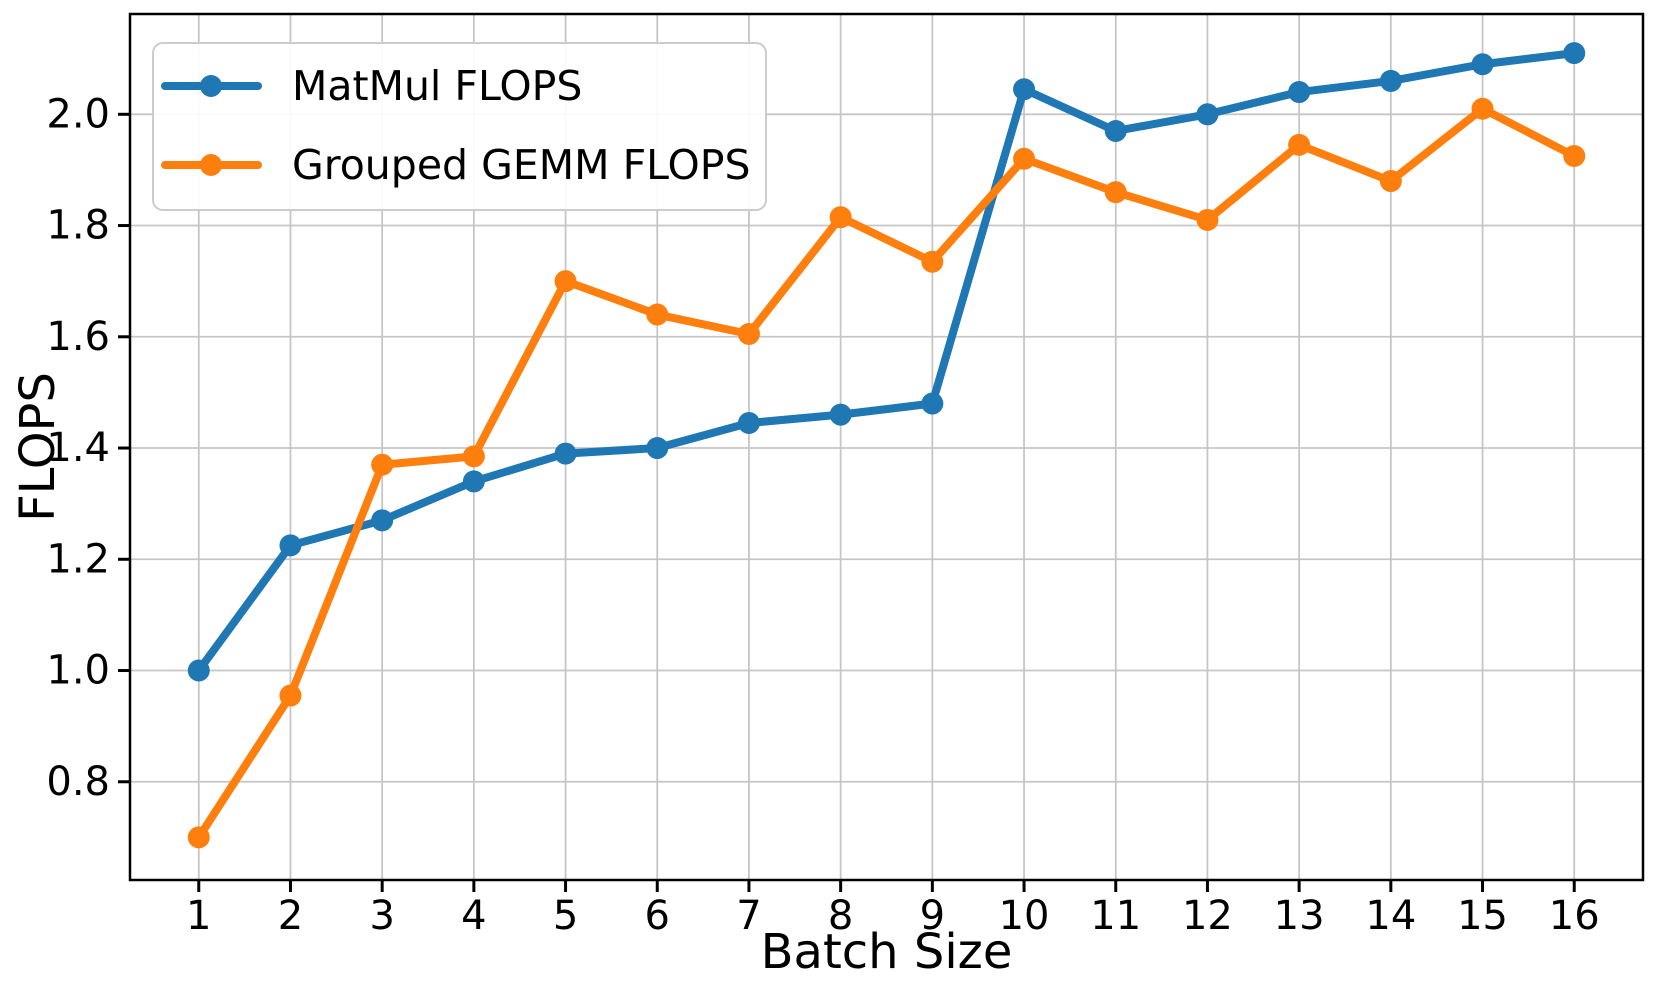 The image size is (1660, 990). I want to click on x-tick-label: 9, so click(932, 916).